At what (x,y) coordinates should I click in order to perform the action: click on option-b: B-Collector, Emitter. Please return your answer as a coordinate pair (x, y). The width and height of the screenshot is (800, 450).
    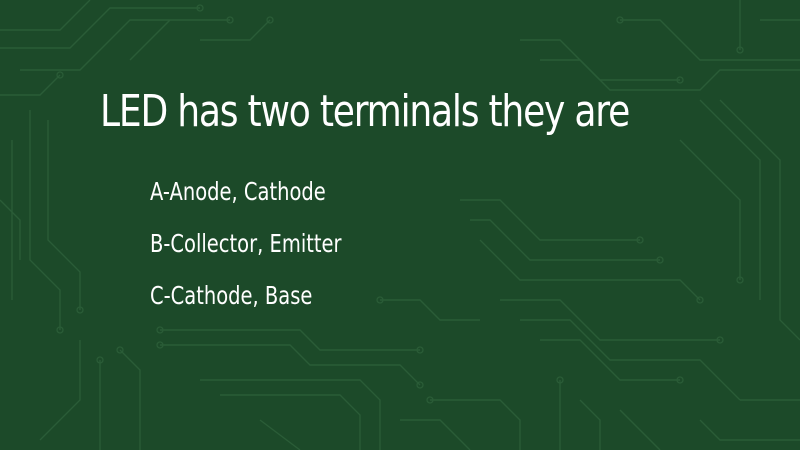
    Looking at the image, I should click on (246, 243).